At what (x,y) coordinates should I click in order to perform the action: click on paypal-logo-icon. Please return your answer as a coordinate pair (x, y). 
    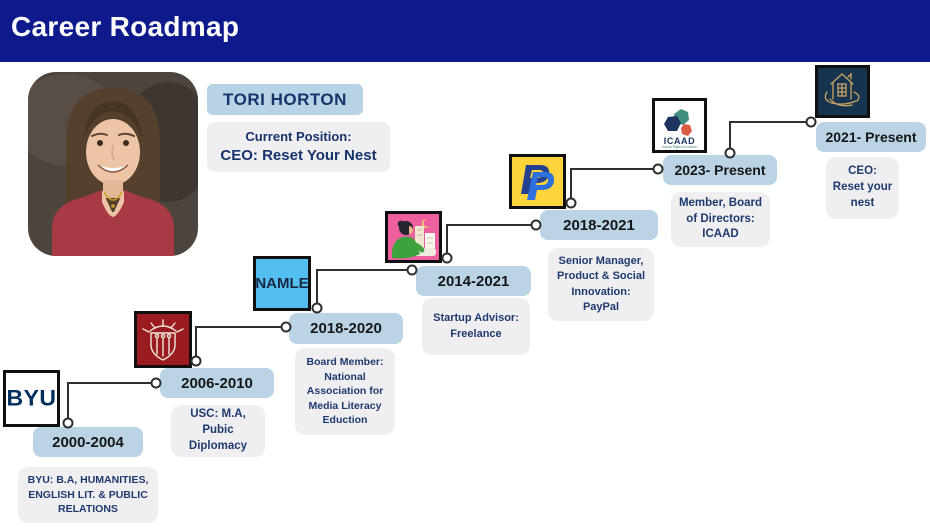
    Looking at the image, I should click on (538, 182).